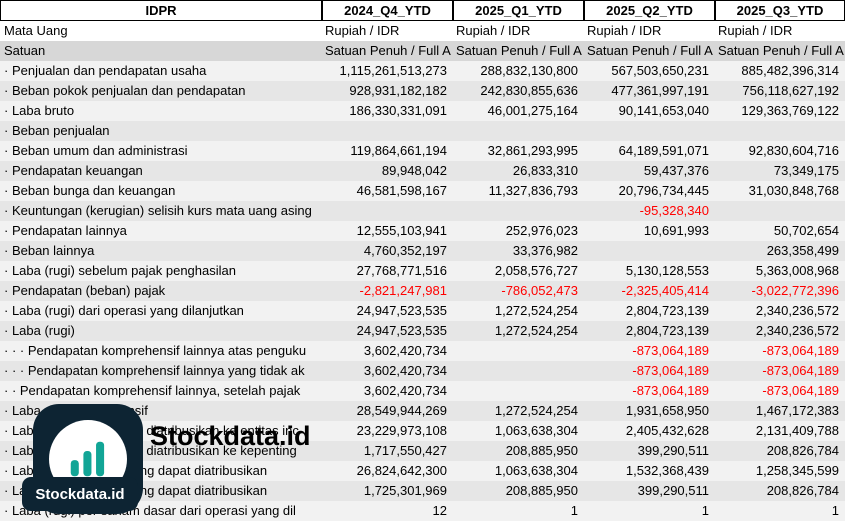  I want to click on value-cell: 129,363,769,122, so click(790, 110).